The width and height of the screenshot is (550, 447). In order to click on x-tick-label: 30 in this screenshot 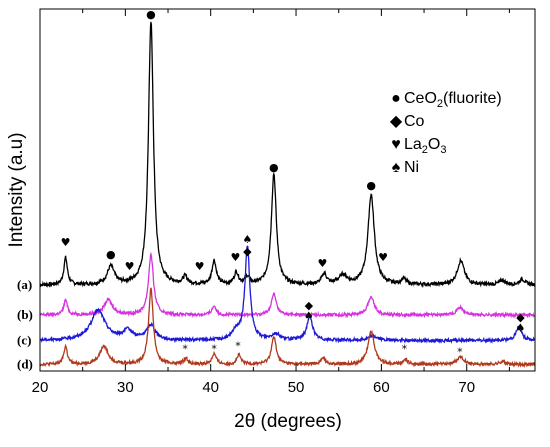, I will do `click(125, 387)`.